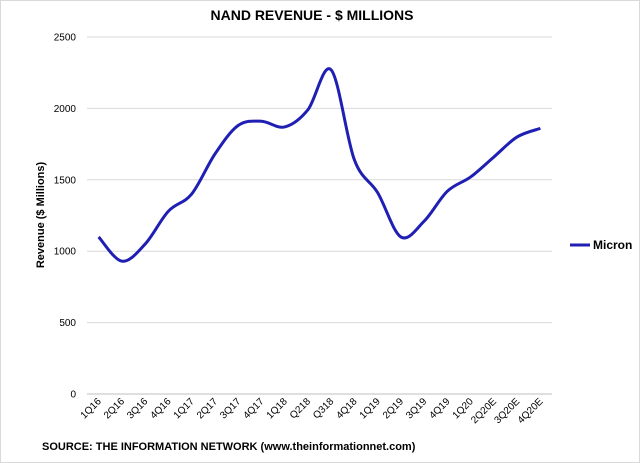 This screenshot has height=463, width=640. Describe the element at coordinates (65, 109) in the screenshot. I see `y-tick-label: 2000` at that location.